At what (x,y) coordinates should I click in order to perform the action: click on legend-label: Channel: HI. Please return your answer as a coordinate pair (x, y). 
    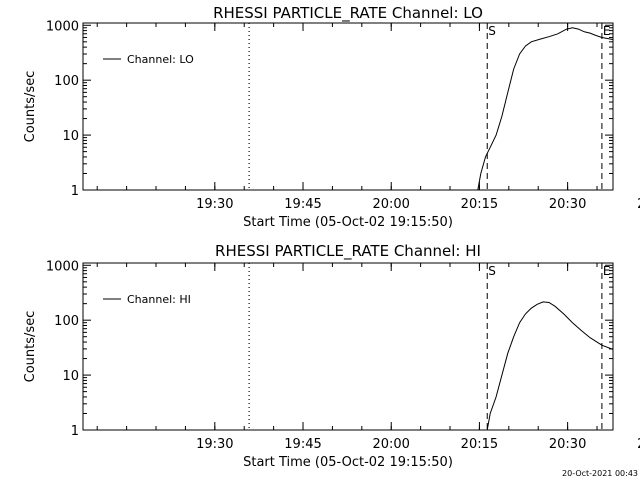
    Looking at the image, I should click on (159, 299).